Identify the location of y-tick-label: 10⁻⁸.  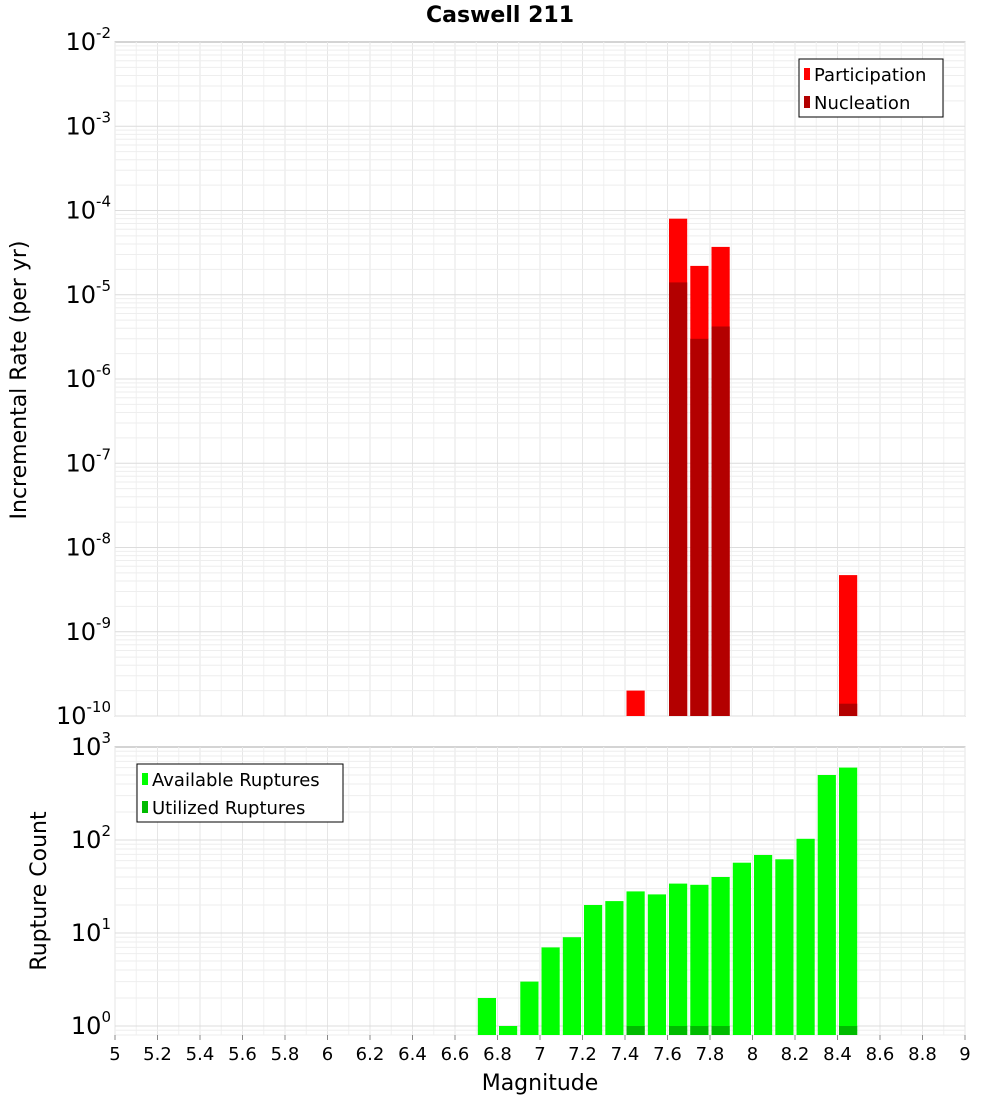
(88, 546).